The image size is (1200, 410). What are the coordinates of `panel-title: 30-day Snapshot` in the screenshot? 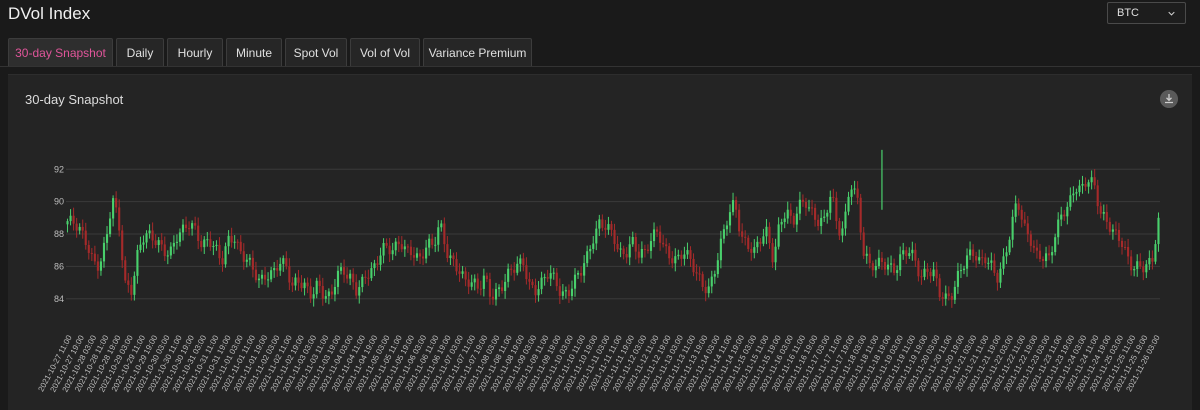 It's located at (74, 99).